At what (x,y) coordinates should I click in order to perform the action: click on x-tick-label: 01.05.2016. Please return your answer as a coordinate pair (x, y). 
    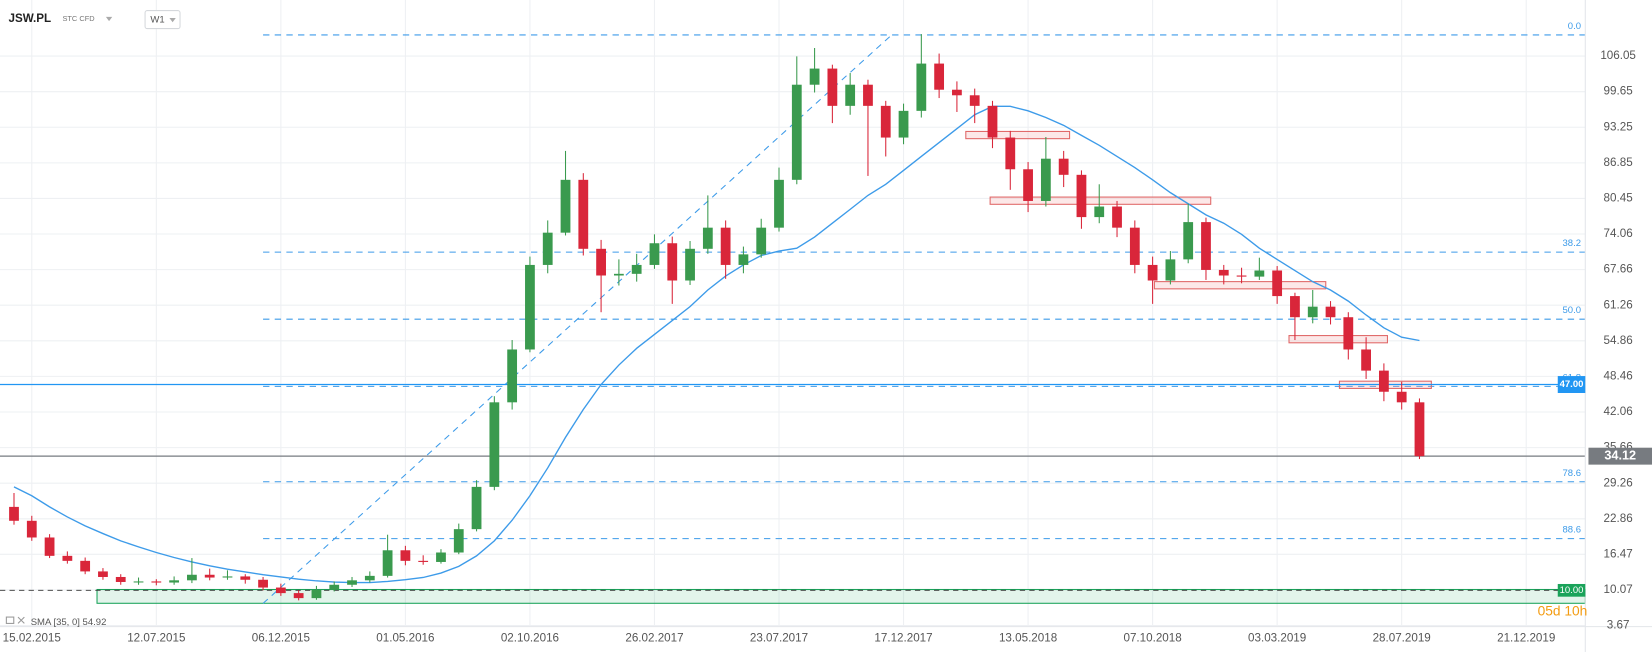
    Looking at the image, I should click on (405, 637).